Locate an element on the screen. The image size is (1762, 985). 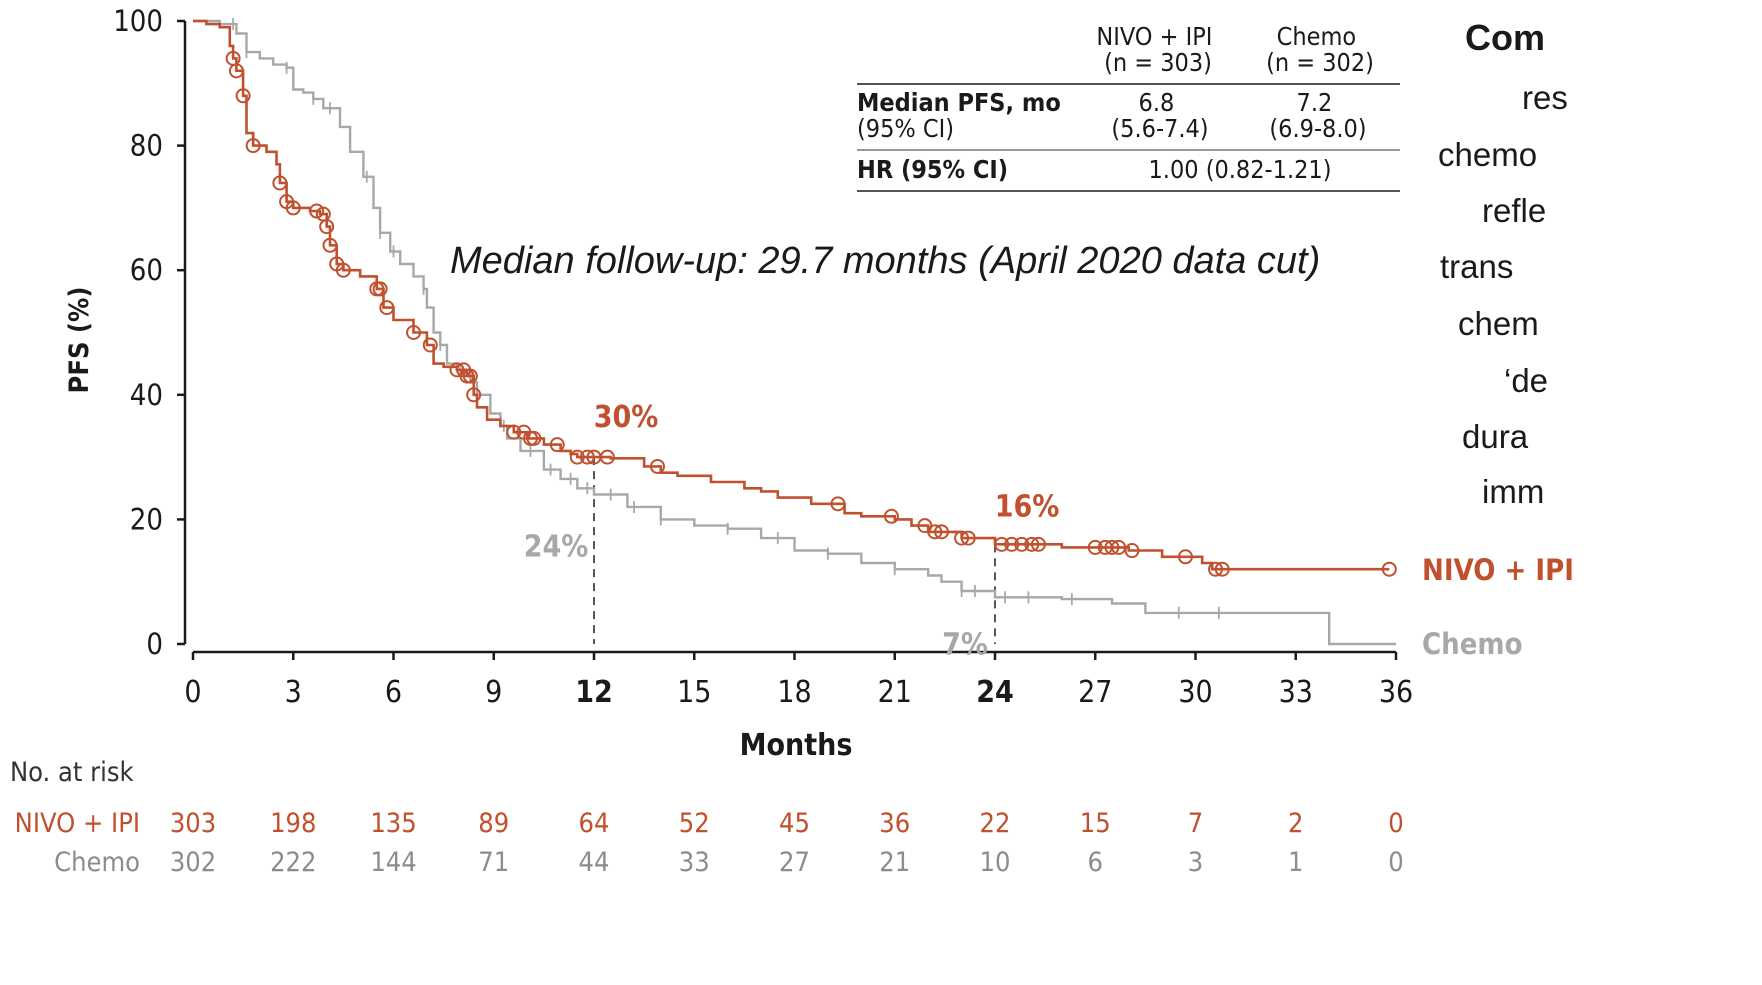
summary-median-label: Median PFS, mo (95% CI) is located at coordinates (962, 115).